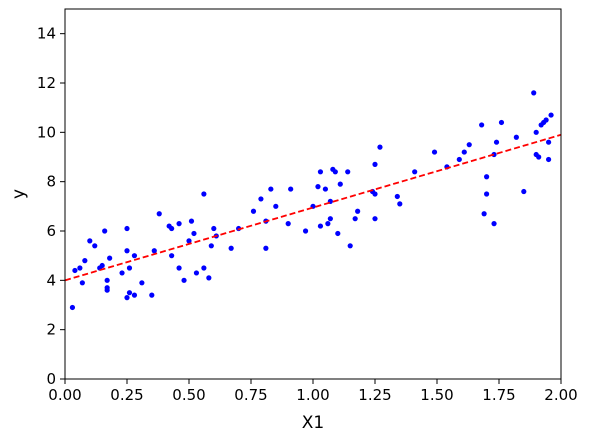  I want to click on x-tick-label: 1.00, so click(312, 395).